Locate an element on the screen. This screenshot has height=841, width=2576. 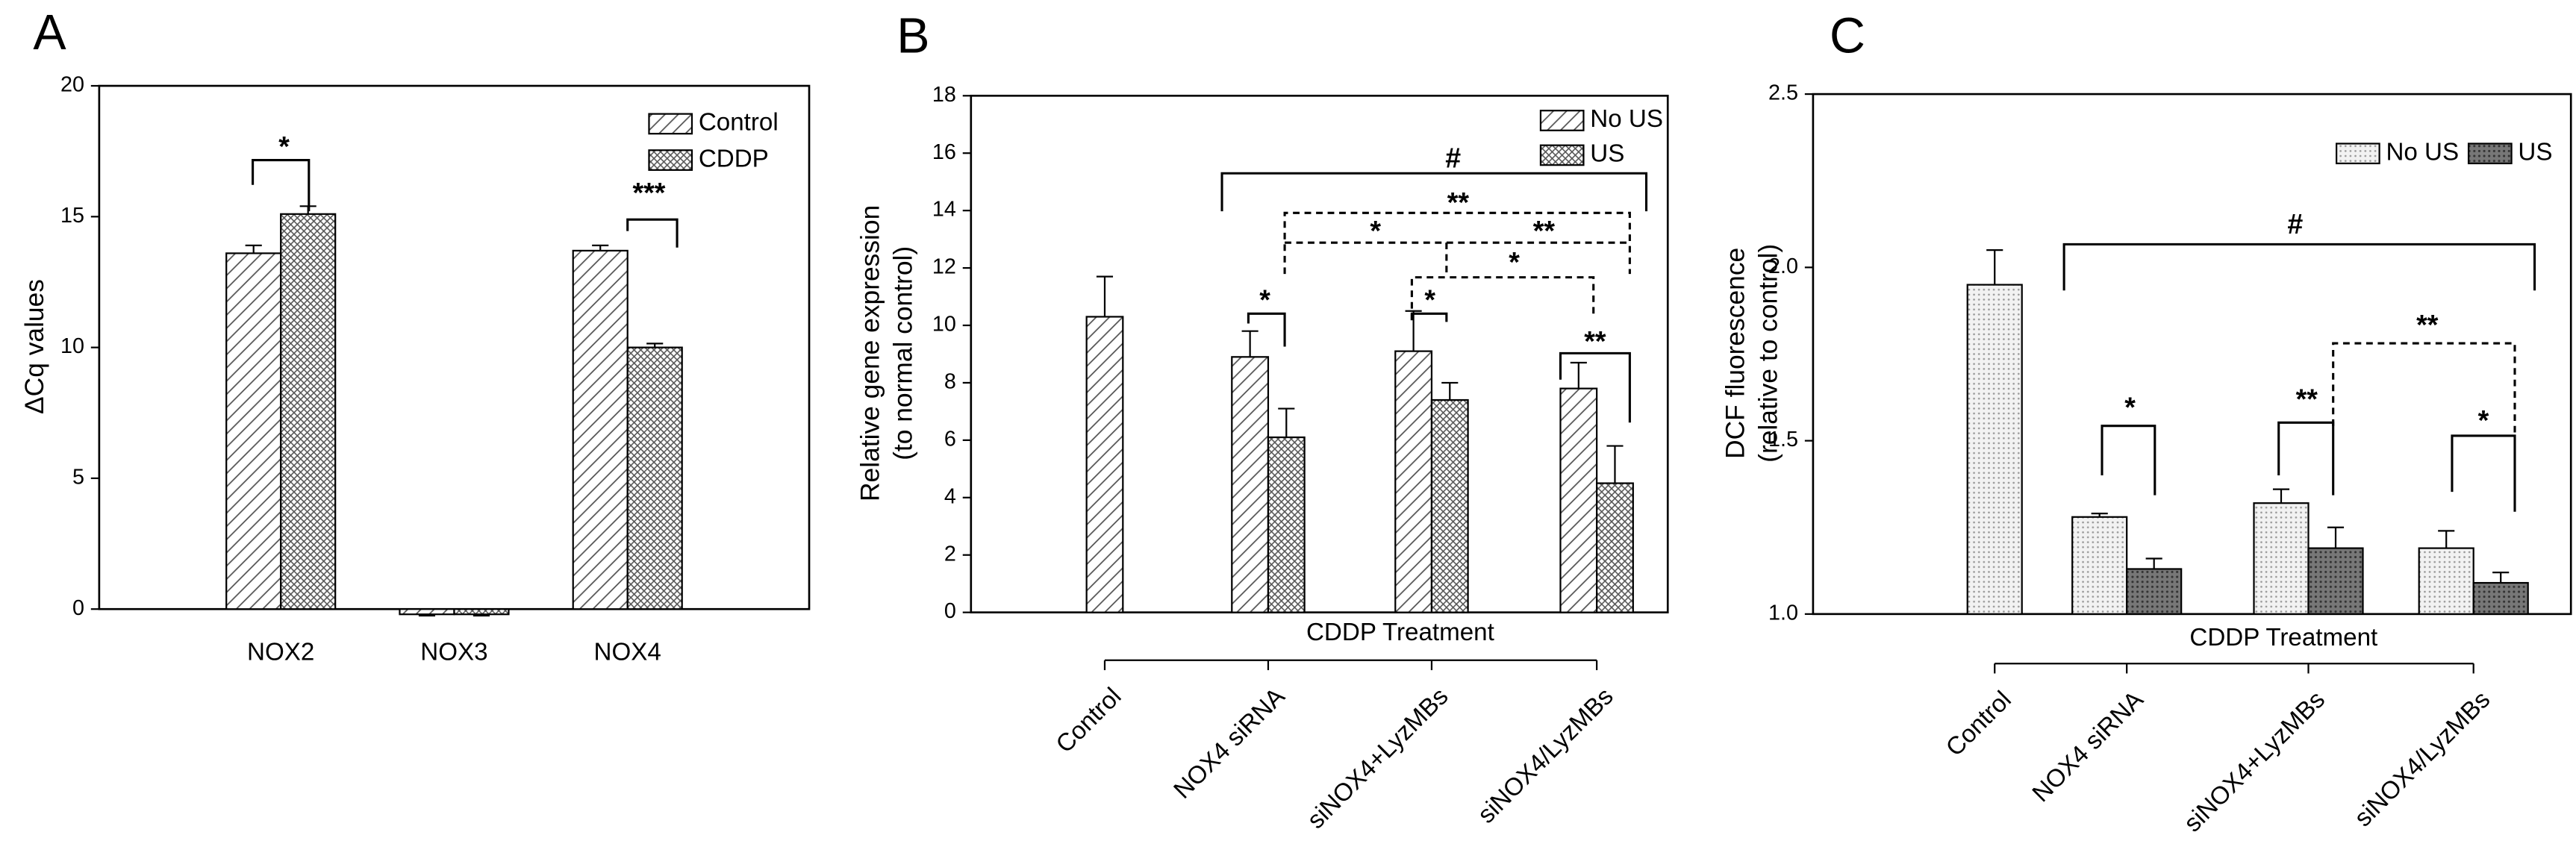
y-tick-label: 8 is located at coordinates (950, 382).